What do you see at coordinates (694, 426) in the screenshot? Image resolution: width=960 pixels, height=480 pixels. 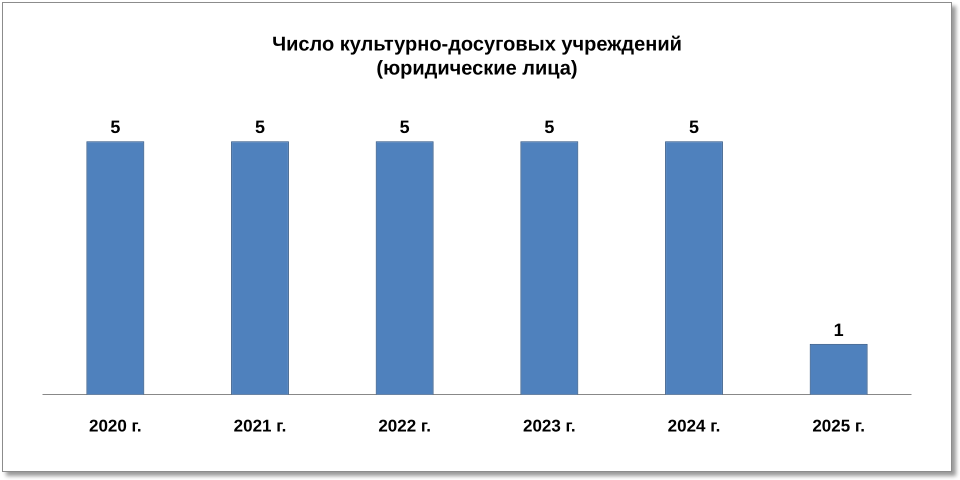 I see `x-tick-label: 2024 г.` at bounding box center [694, 426].